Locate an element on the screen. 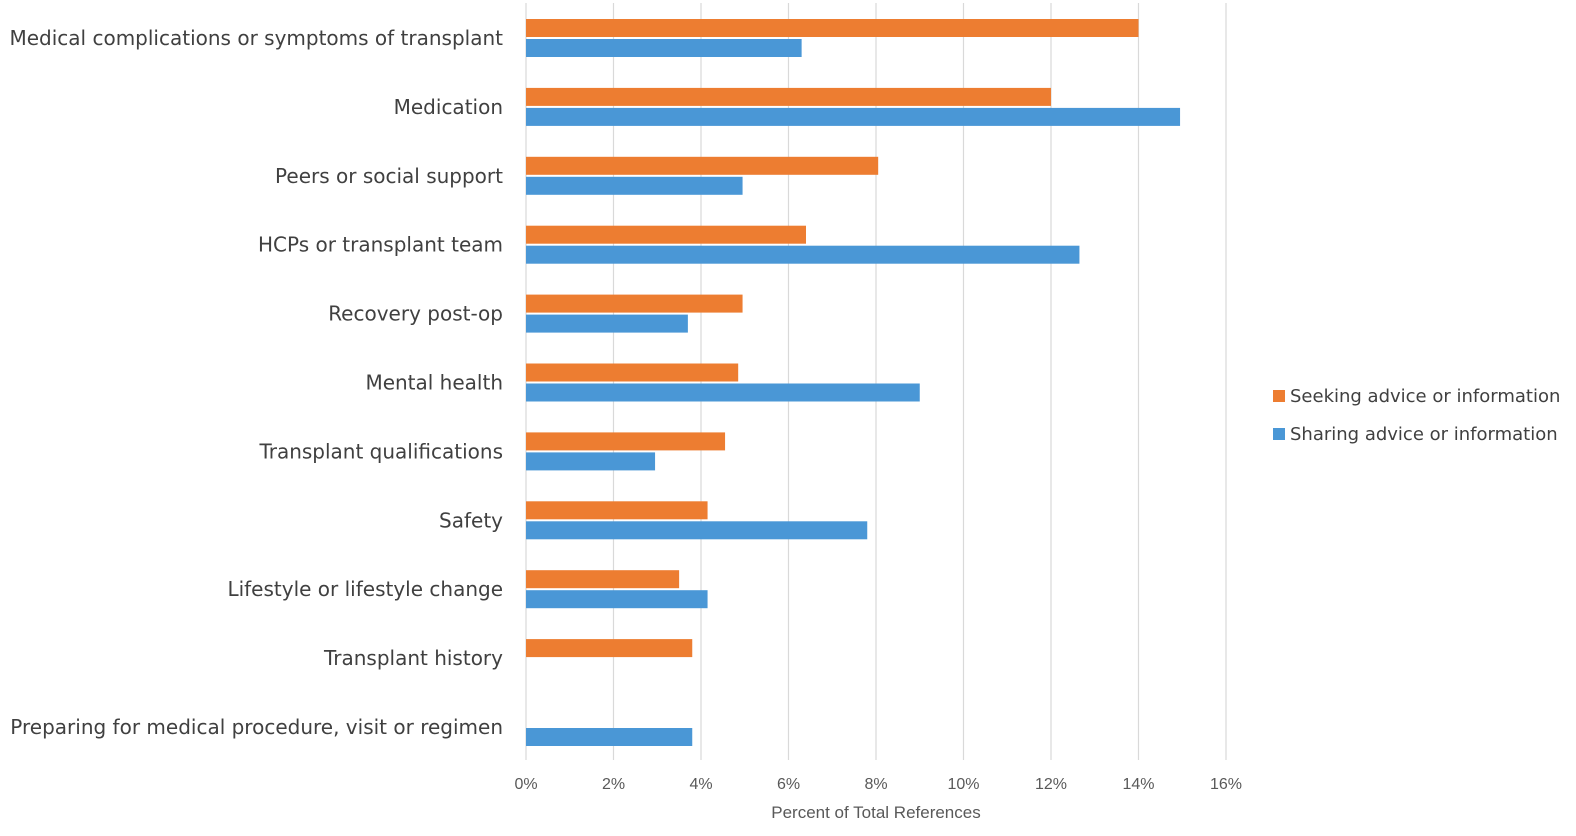 The image size is (1576, 836). category-label: Transplant history is located at coordinates (413, 658).